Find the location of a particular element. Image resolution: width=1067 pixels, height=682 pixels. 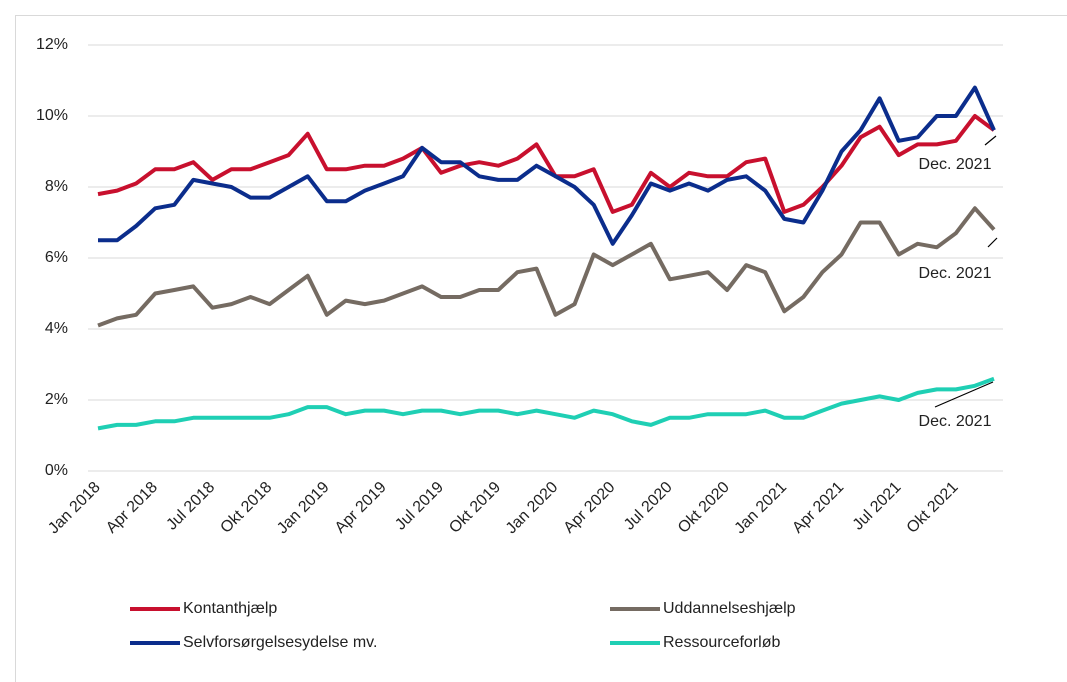

y-tick-label: 8% is located at coordinates (56, 186).